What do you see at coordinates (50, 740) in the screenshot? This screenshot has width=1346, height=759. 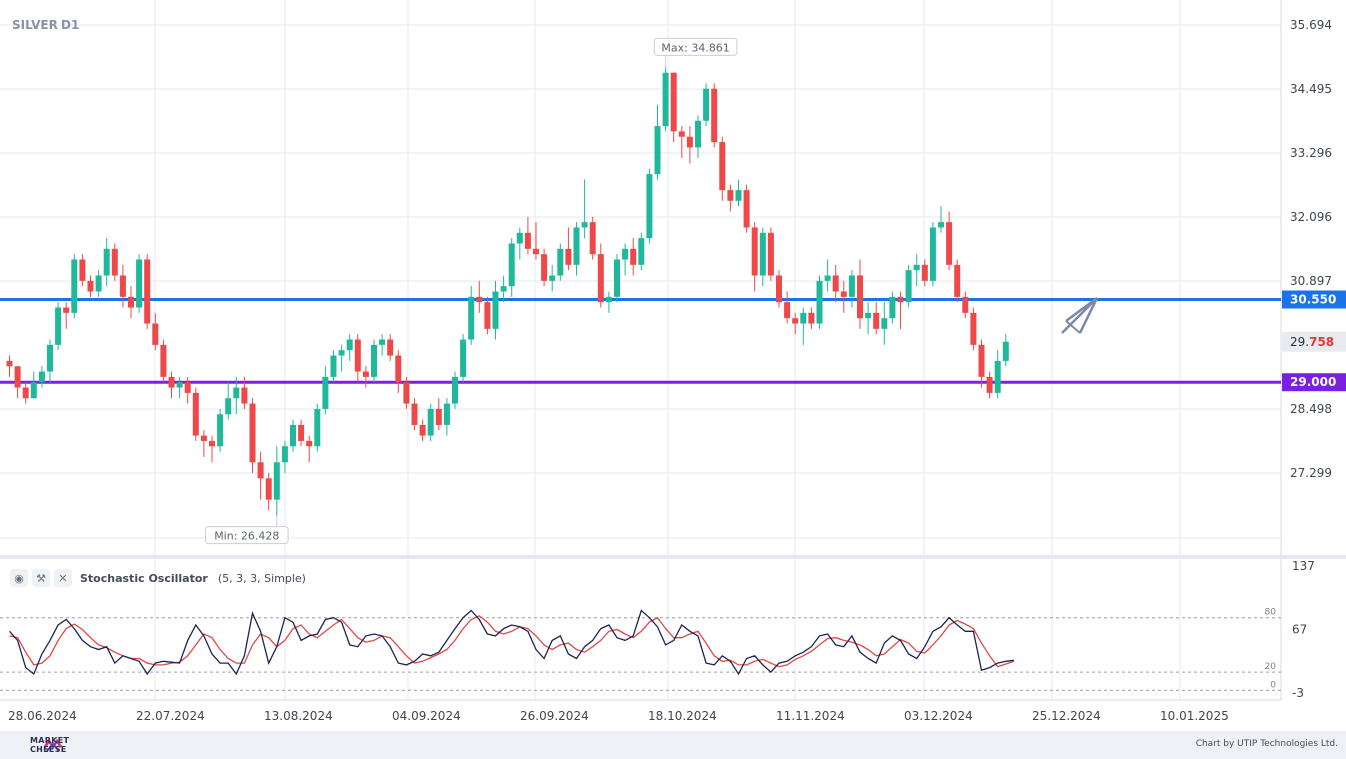 I see `brand-line-1: MARKET` at bounding box center [50, 740].